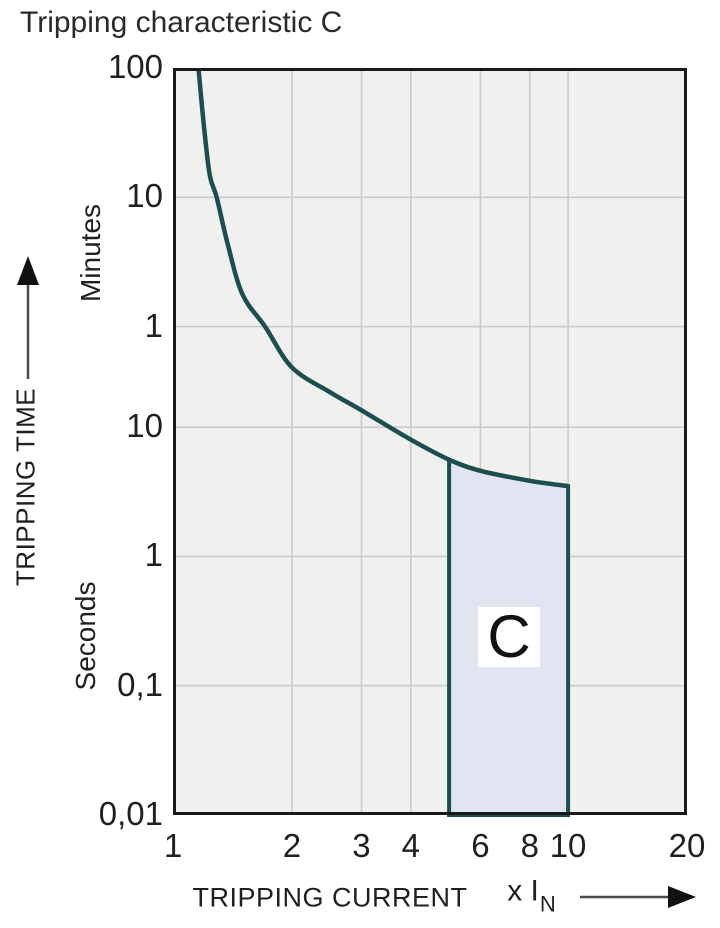 The width and height of the screenshot is (720, 928). What do you see at coordinates (638, 897) in the screenshot?
I see `right-arrow-icon` at bounding box center [638, 897].